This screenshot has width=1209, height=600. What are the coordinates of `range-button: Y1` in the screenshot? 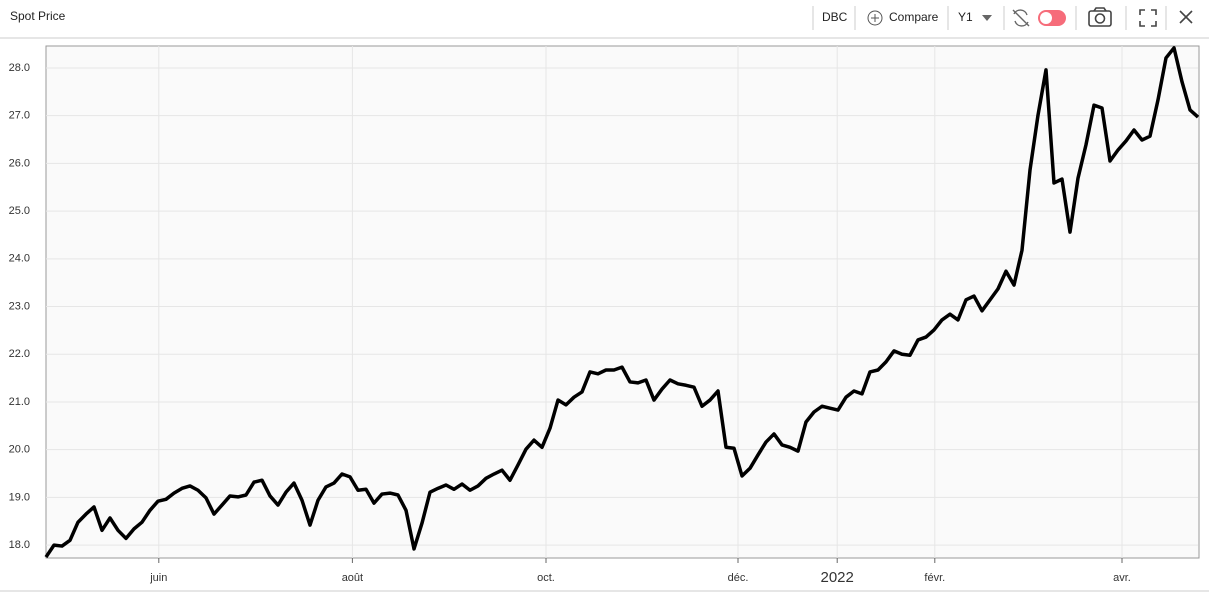 It's located at (965, 17).